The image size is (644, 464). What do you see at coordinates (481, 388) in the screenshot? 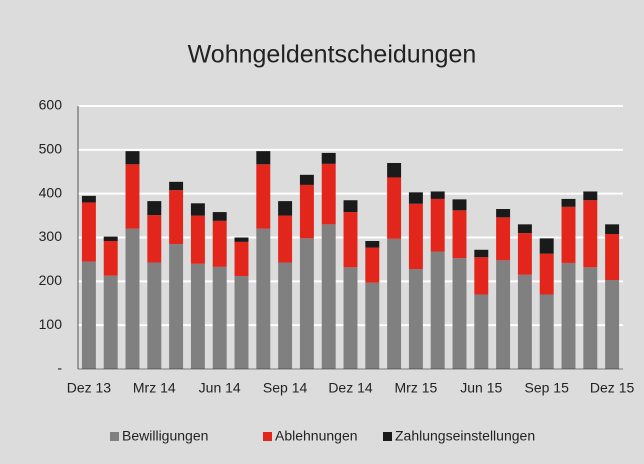
I see `x-tick-label: Jun 15` at bounding box center [481, 388].